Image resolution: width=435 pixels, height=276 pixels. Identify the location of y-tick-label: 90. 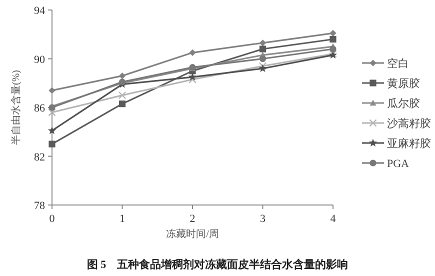
(40, 60).